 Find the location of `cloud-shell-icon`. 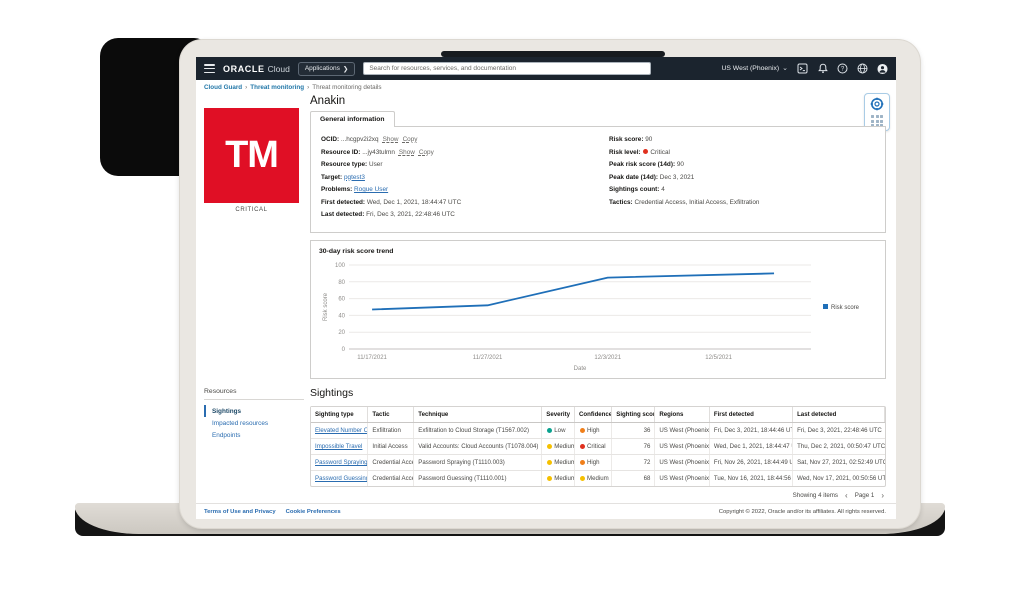

cloud-shell-icon is located at coordinates (802, 68).